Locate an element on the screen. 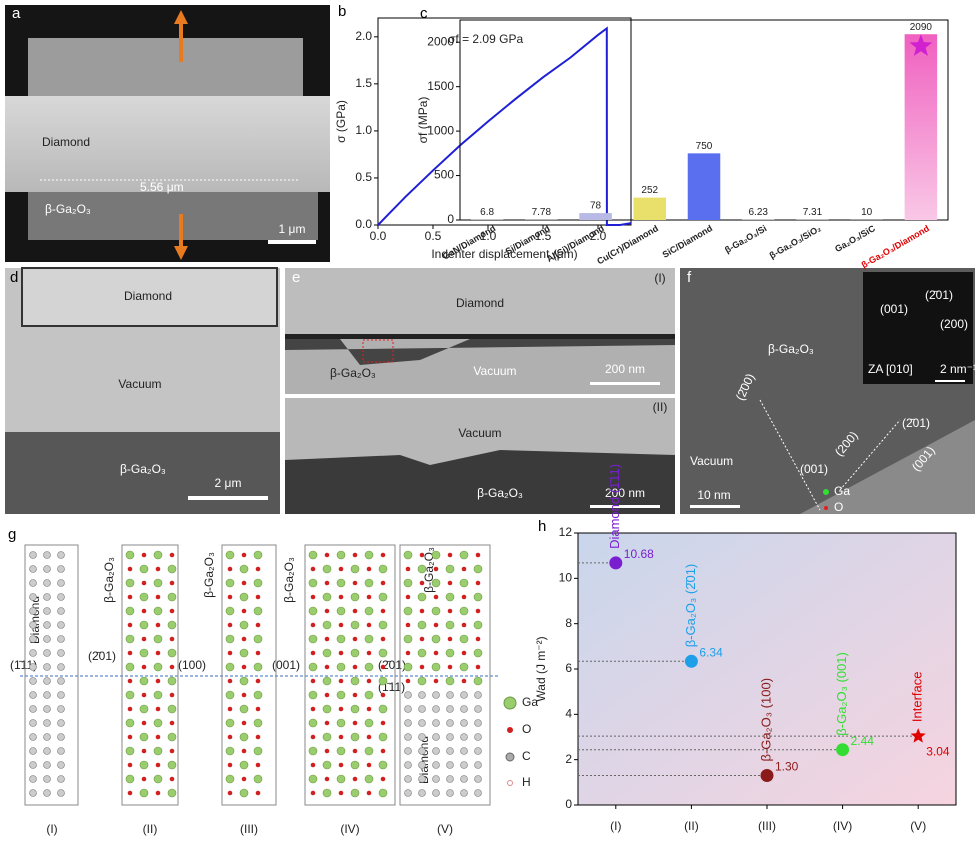 Image resolution: width=978 pixels, height=846 pixels. panel-label: f is located at coordinates (689, 277).